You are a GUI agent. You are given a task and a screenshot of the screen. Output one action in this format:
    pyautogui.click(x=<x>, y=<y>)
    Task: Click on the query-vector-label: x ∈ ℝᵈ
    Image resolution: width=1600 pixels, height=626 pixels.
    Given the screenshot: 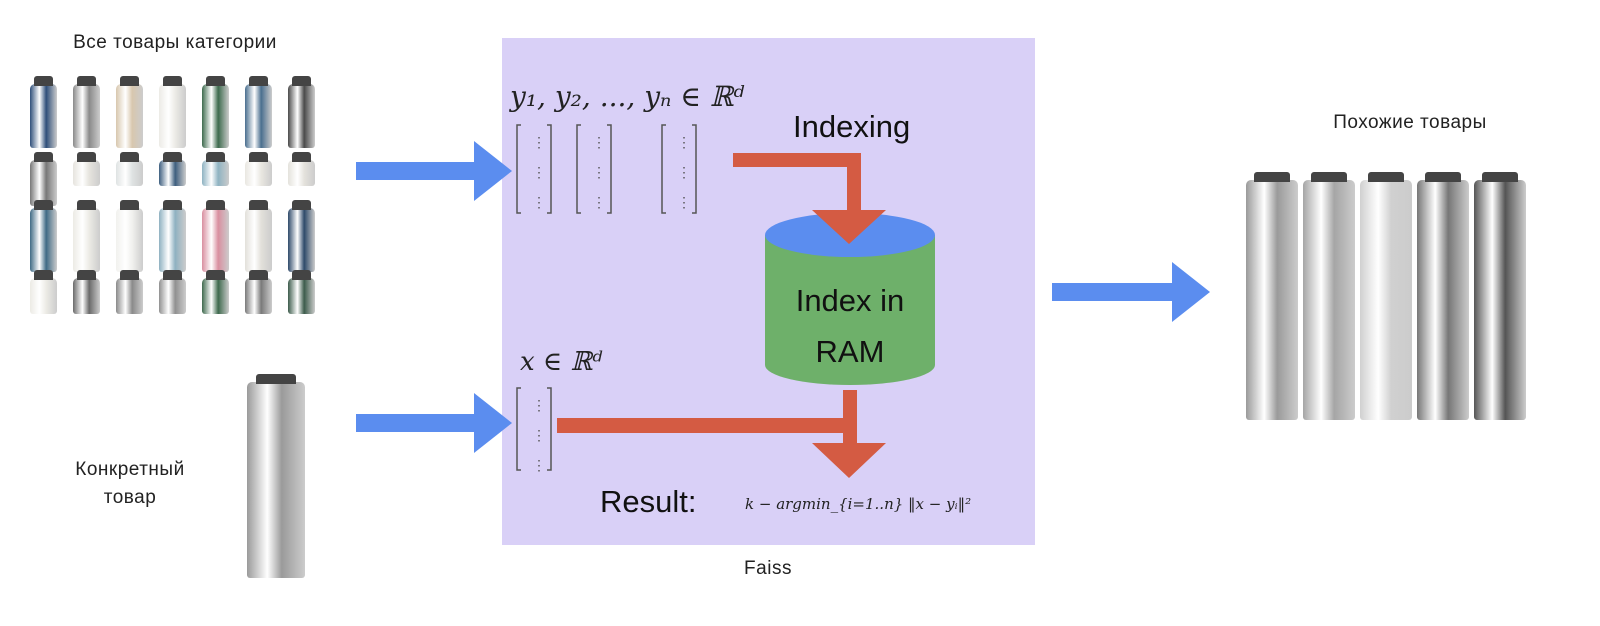 What is the action you would take?
    pyautogui.click(x=561, y=362)
    